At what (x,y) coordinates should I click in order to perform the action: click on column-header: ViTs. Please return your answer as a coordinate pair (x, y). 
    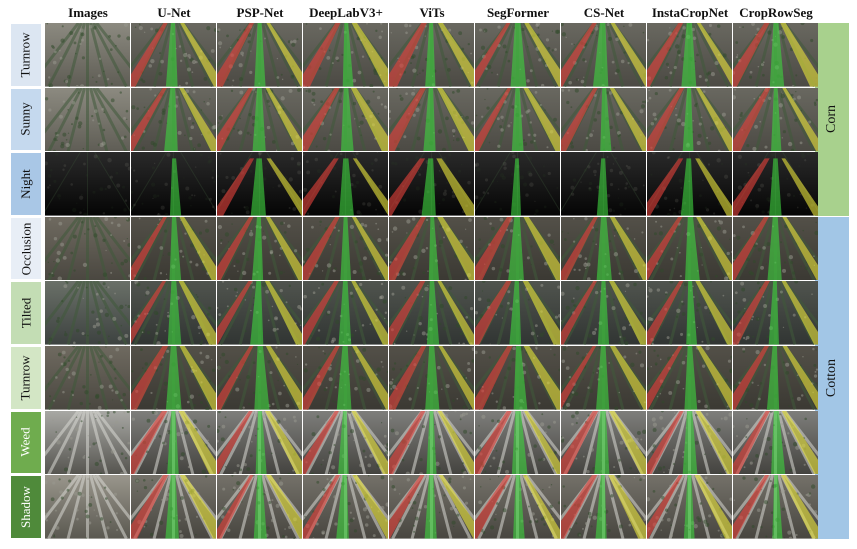
    Looking at the image, I should click on (432, 12).